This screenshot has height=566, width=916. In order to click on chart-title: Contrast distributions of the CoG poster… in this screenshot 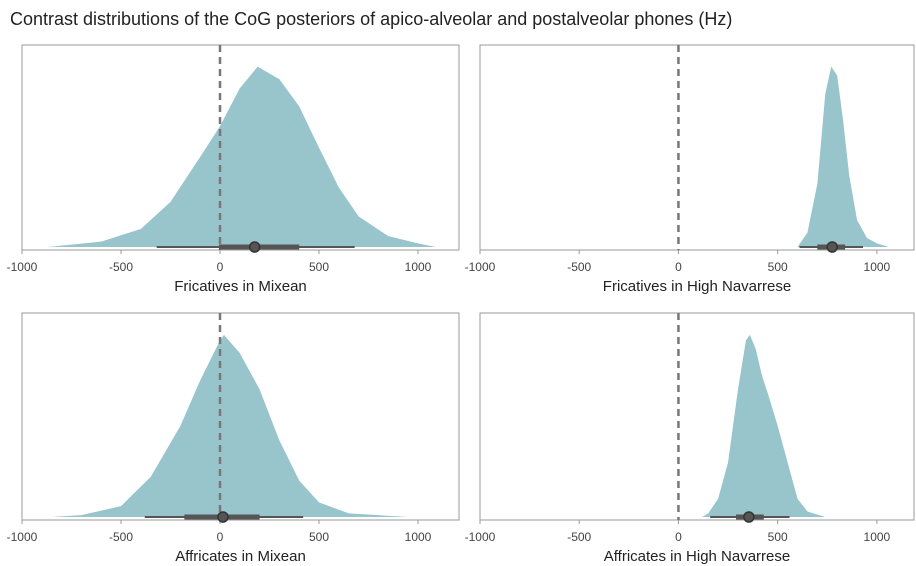, I will do `click(371, 19)`.